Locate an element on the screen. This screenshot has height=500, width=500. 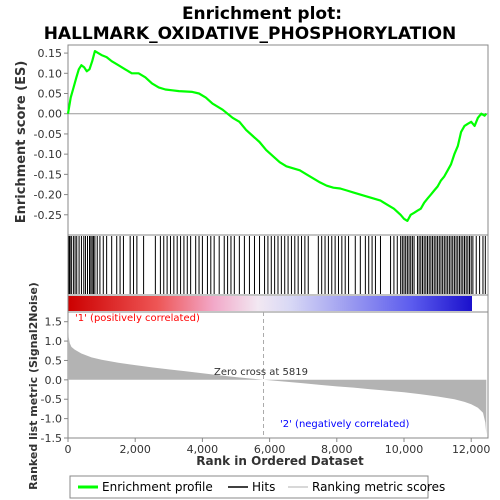
metric-ylabel: Ranked list metric (Signal2Noise) is located at coordinates (33, 386).